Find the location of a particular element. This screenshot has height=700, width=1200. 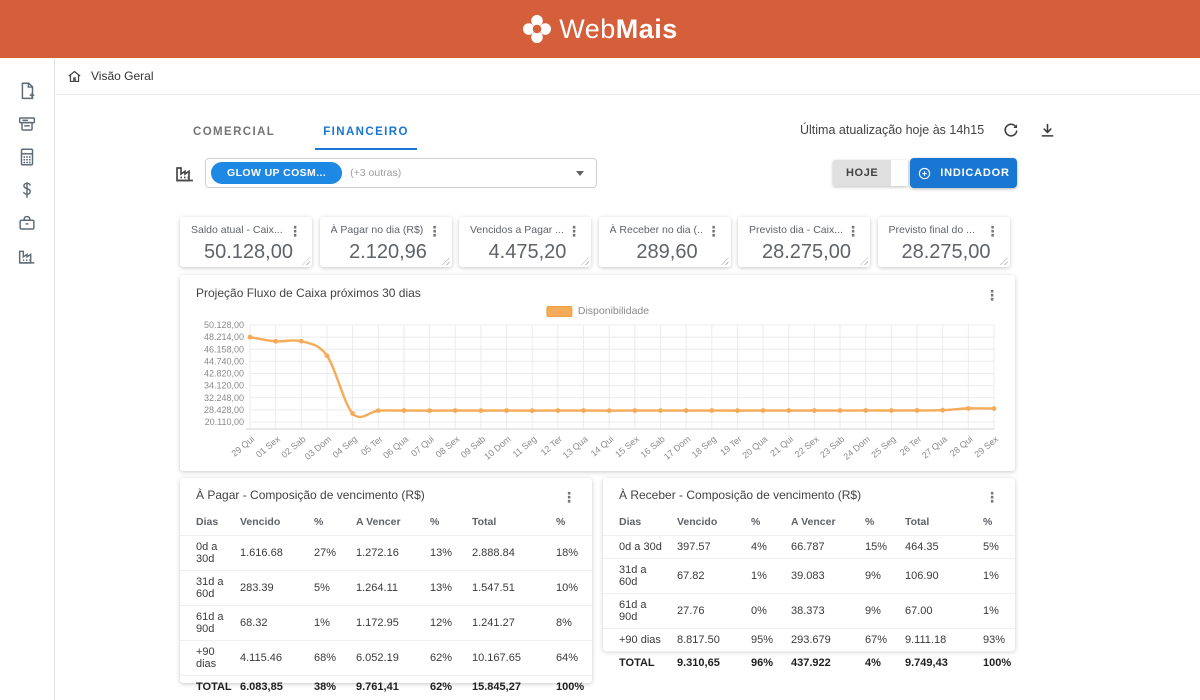

svg-text: 42.820,00 is located at coordinates (224, 374).